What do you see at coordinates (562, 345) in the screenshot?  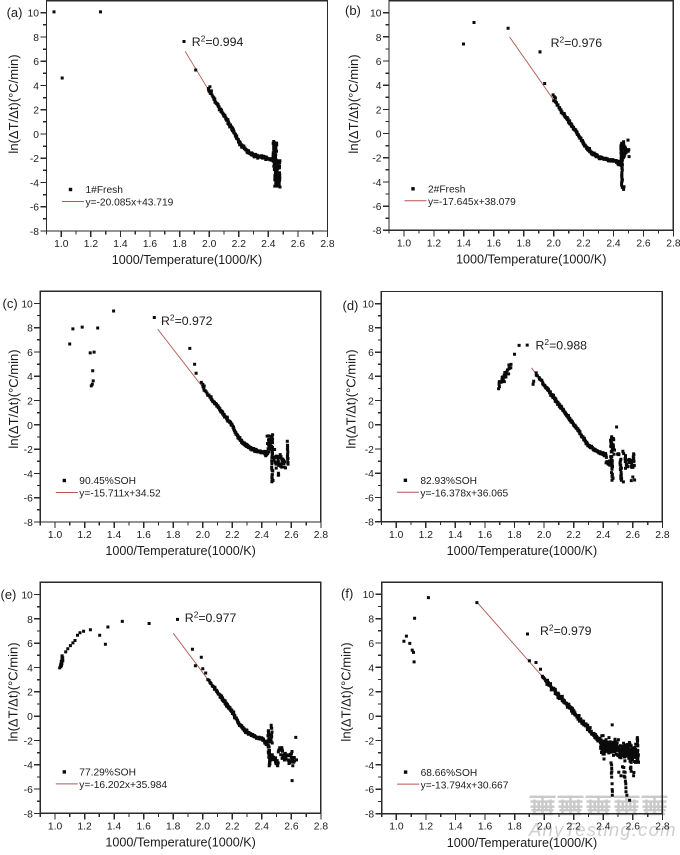 I see `svg-text: R2=0.988` at bounding box center [562, 345].